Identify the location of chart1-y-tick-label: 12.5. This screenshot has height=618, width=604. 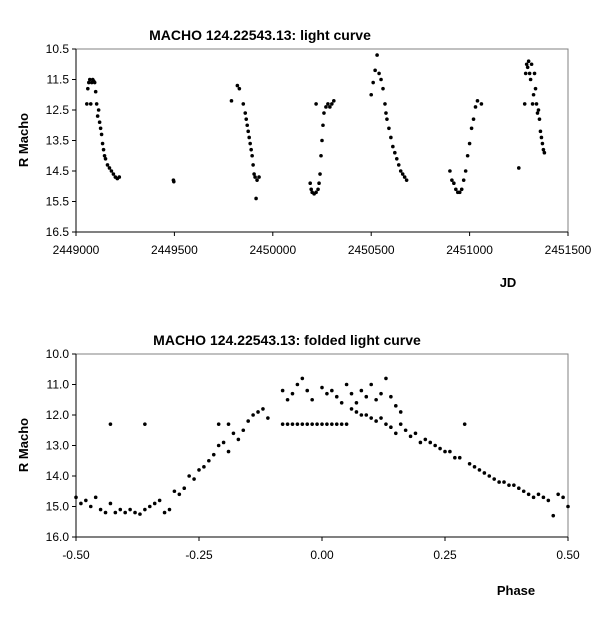
(58, 110).